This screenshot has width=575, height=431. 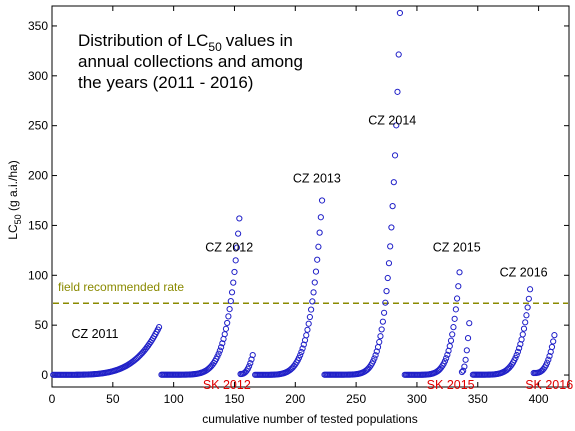 I want to click on y-tick-label-50: 50, so click(x=42, y=325).